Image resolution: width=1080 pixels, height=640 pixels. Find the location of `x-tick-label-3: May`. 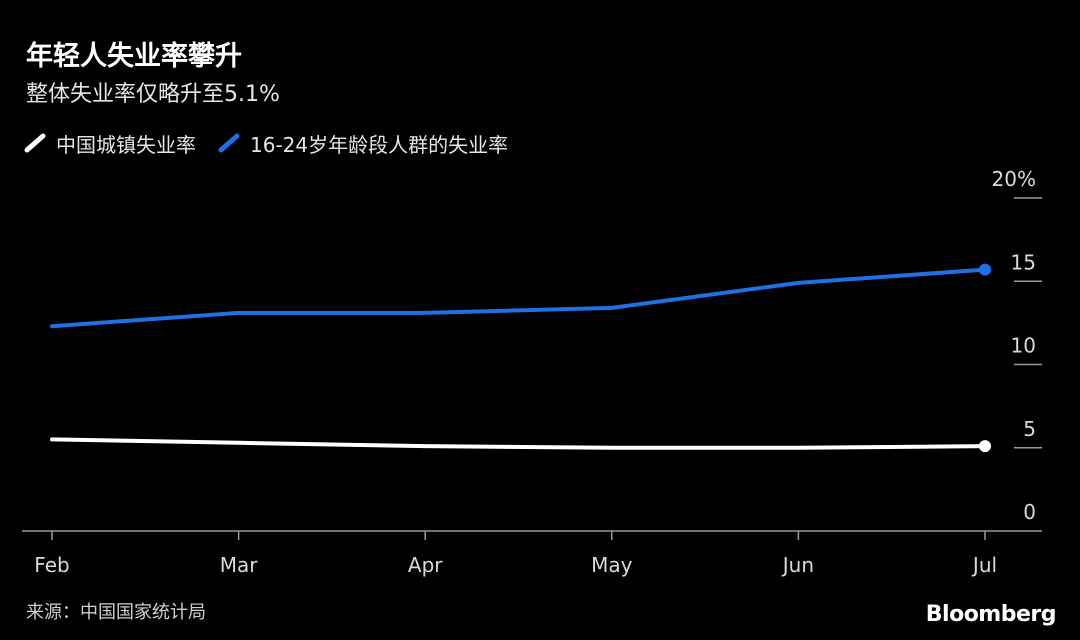

x-tick-label-3: May is located at coordinates (612, 565).